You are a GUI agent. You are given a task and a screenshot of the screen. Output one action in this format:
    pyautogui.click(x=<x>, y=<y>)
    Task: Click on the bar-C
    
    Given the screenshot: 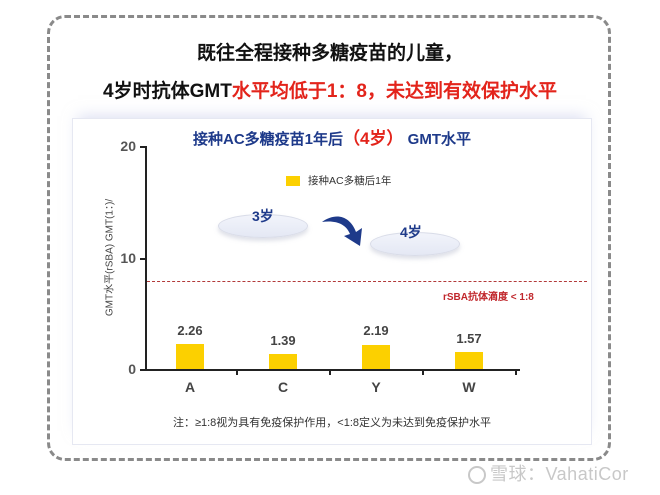 What is the action you would take?
    pyautogui.click(x=283, y=361)
    